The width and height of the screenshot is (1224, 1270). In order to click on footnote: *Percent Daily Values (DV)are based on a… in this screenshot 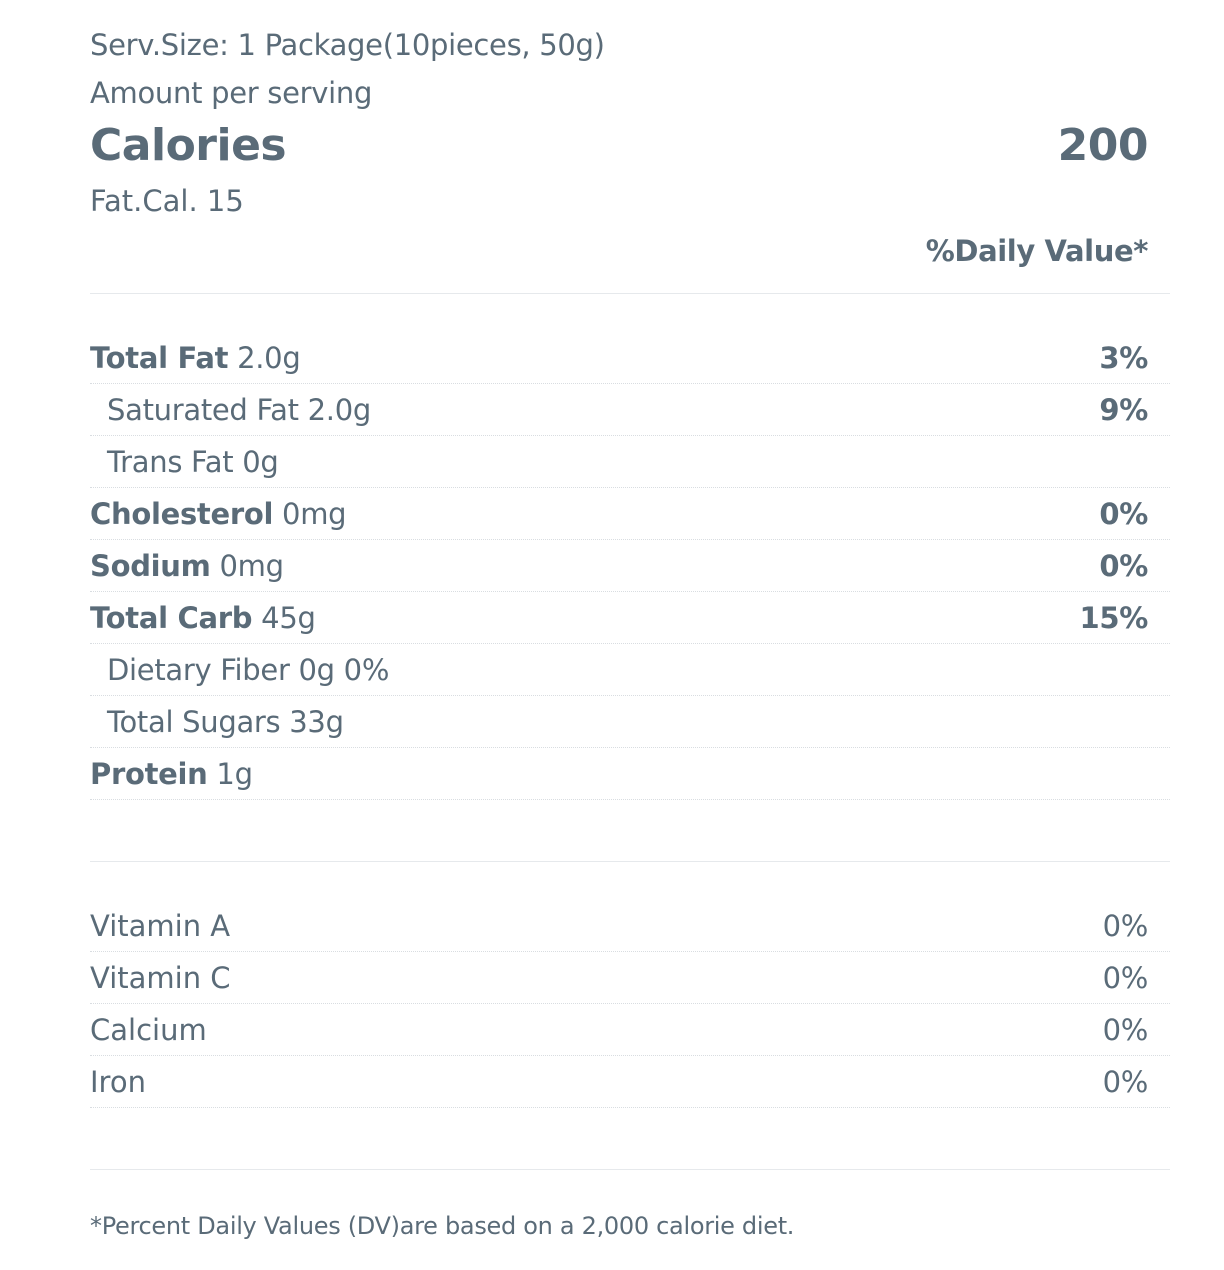, I will do `click(442, 1226)`.